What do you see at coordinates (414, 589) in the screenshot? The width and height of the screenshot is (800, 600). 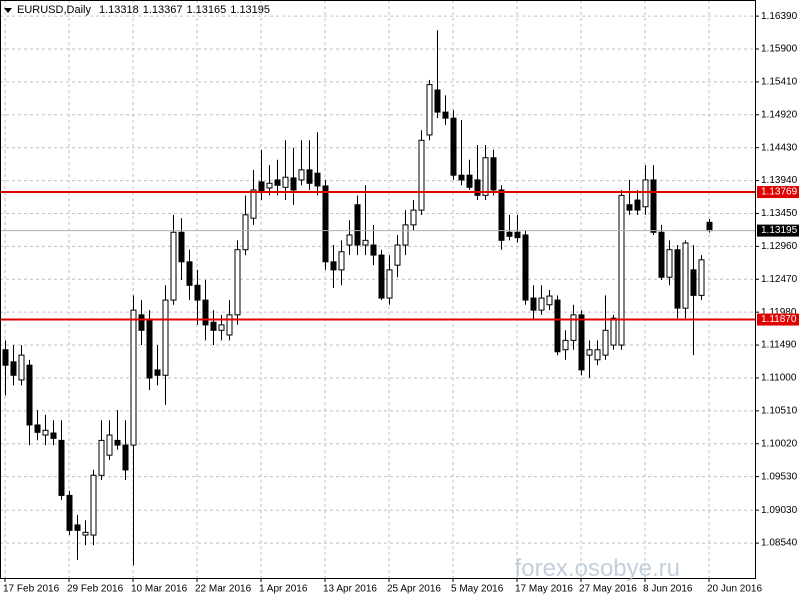 I see `x-tick-label: 25 Apr 2016` at bounding box center [414, 589].